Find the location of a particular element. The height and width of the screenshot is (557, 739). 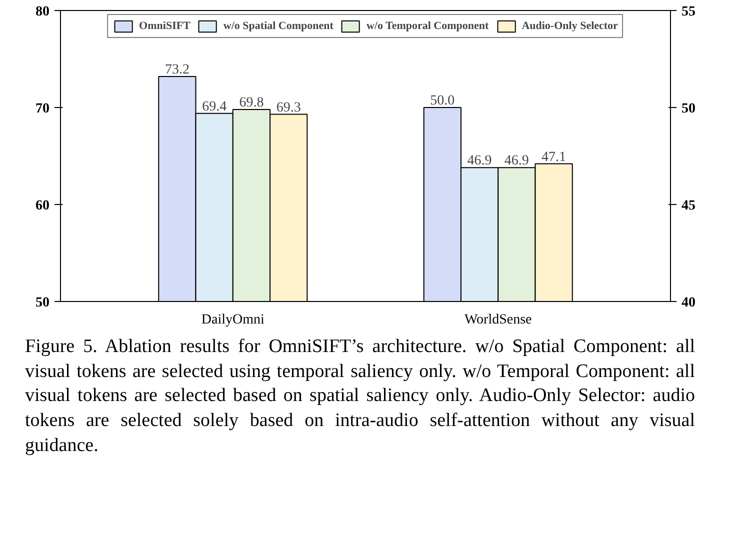

legend-label: Audio-Only Selector is located at coordinates (570, 26).